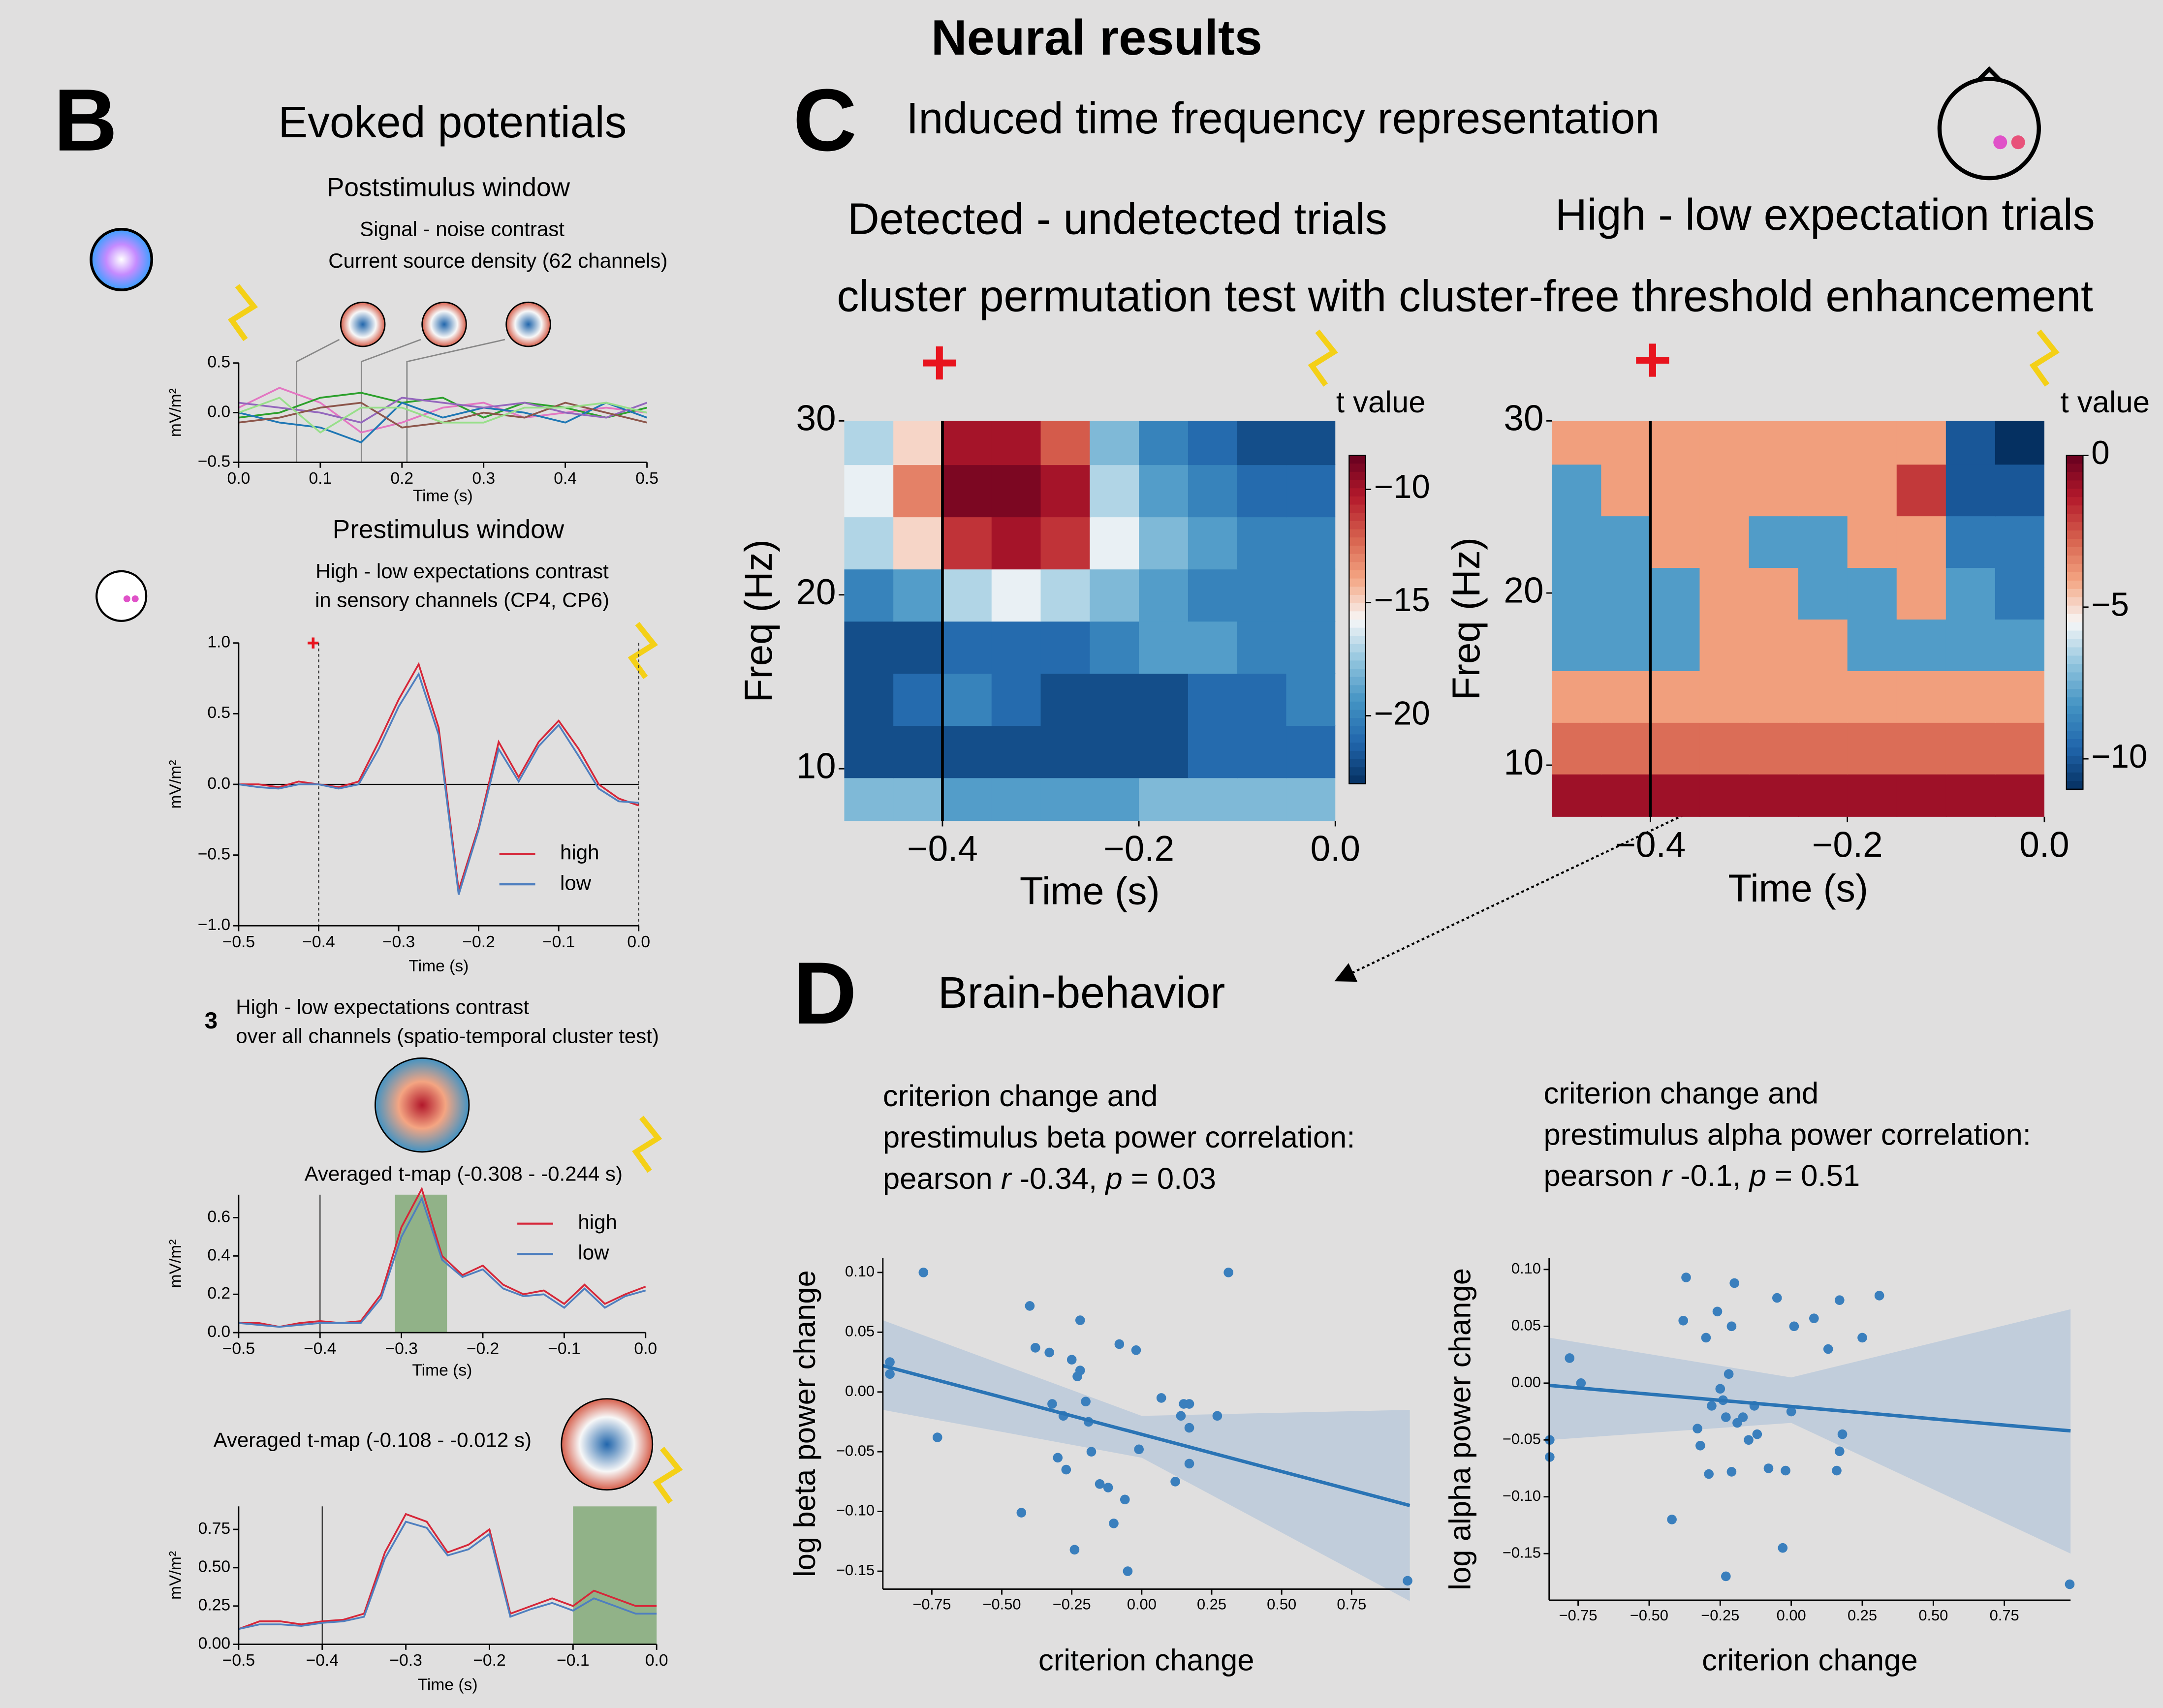 The height and width of the screenshot is (1708, 2163). I want to click on subtitle: High - low expectation trials, so click(1825, 215).